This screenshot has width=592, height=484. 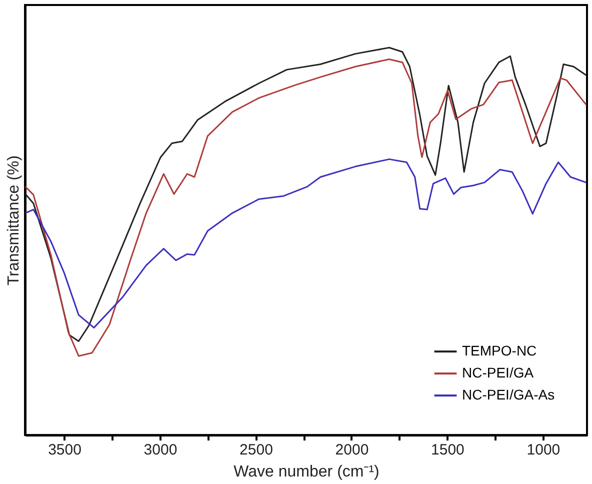 I want to click on x-tick-label: 2500, so click(x=256, y=450).